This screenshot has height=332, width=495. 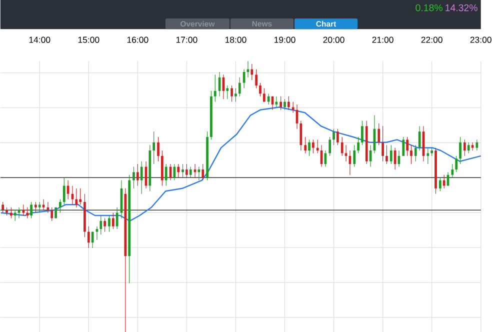 I want to click on x-tick-label: 17:00, so click(x=187, y=39).